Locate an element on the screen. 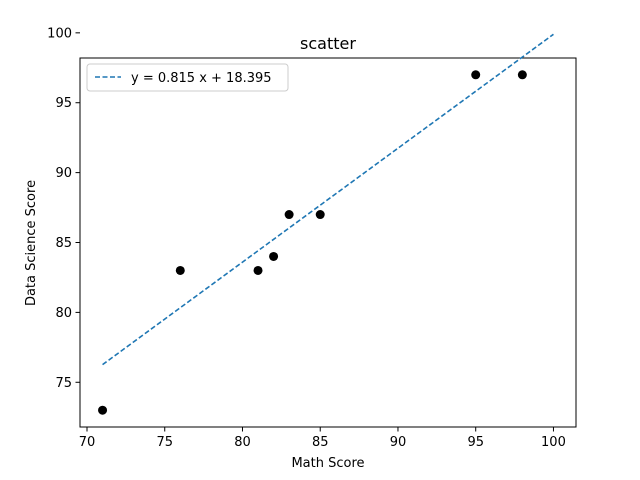  y-tick-label: 85 is located at coordinates (63, 243).